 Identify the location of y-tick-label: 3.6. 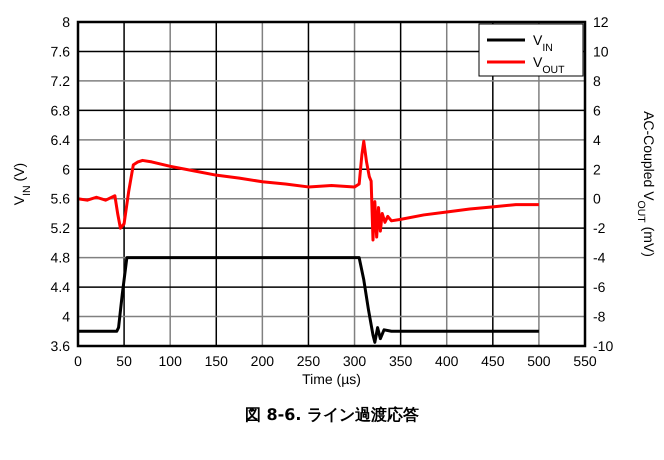
(60, 346).